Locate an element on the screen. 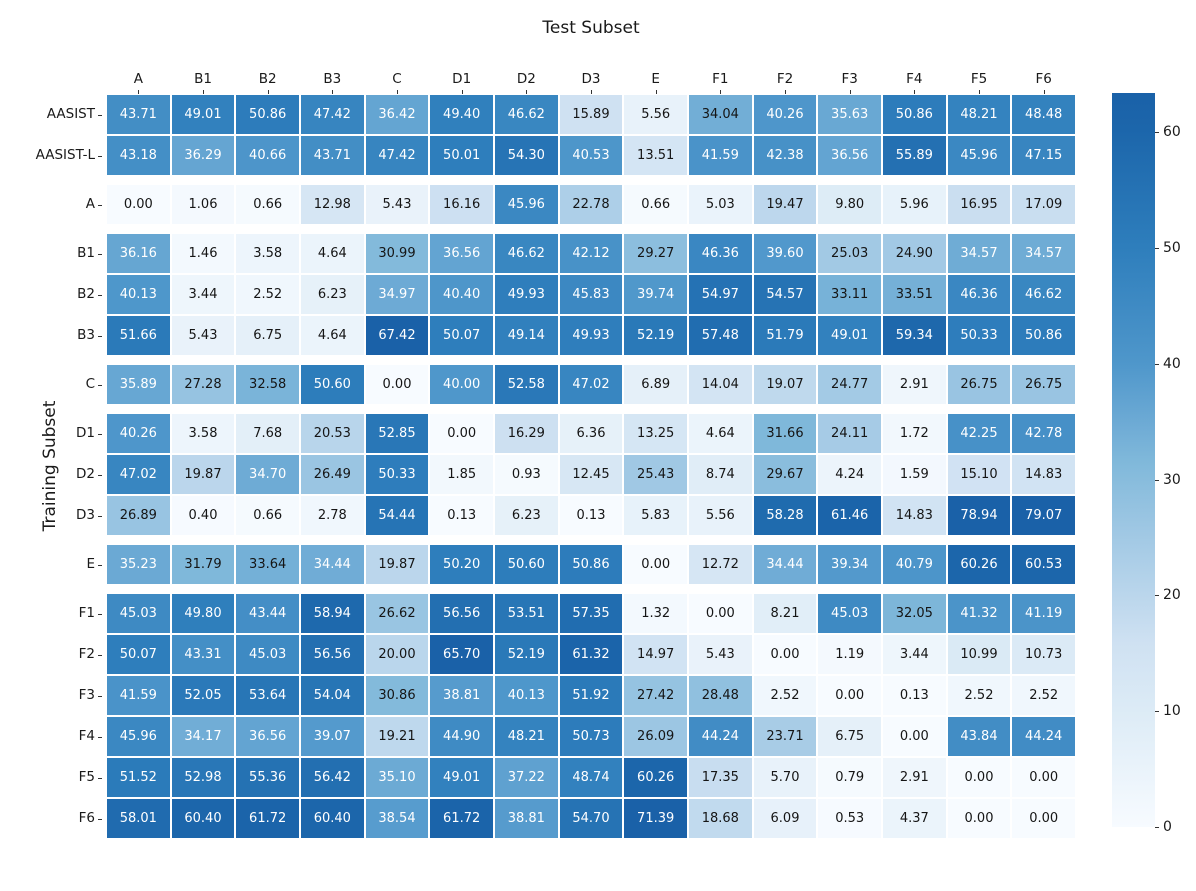 The width and height of the screenshot is (1196, 891). heatmap-cell: 35.10 is located at coordinates (397, 777).